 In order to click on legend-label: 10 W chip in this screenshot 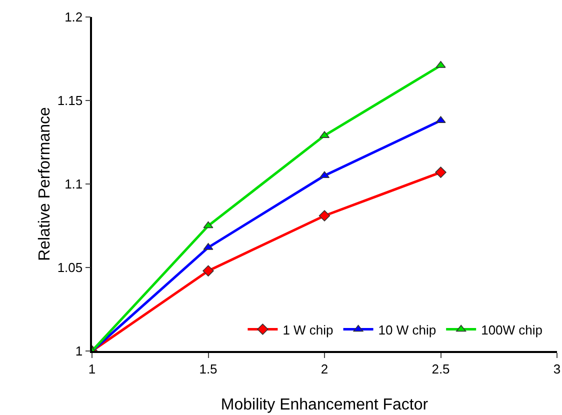, I will do `click(407, 330)`.